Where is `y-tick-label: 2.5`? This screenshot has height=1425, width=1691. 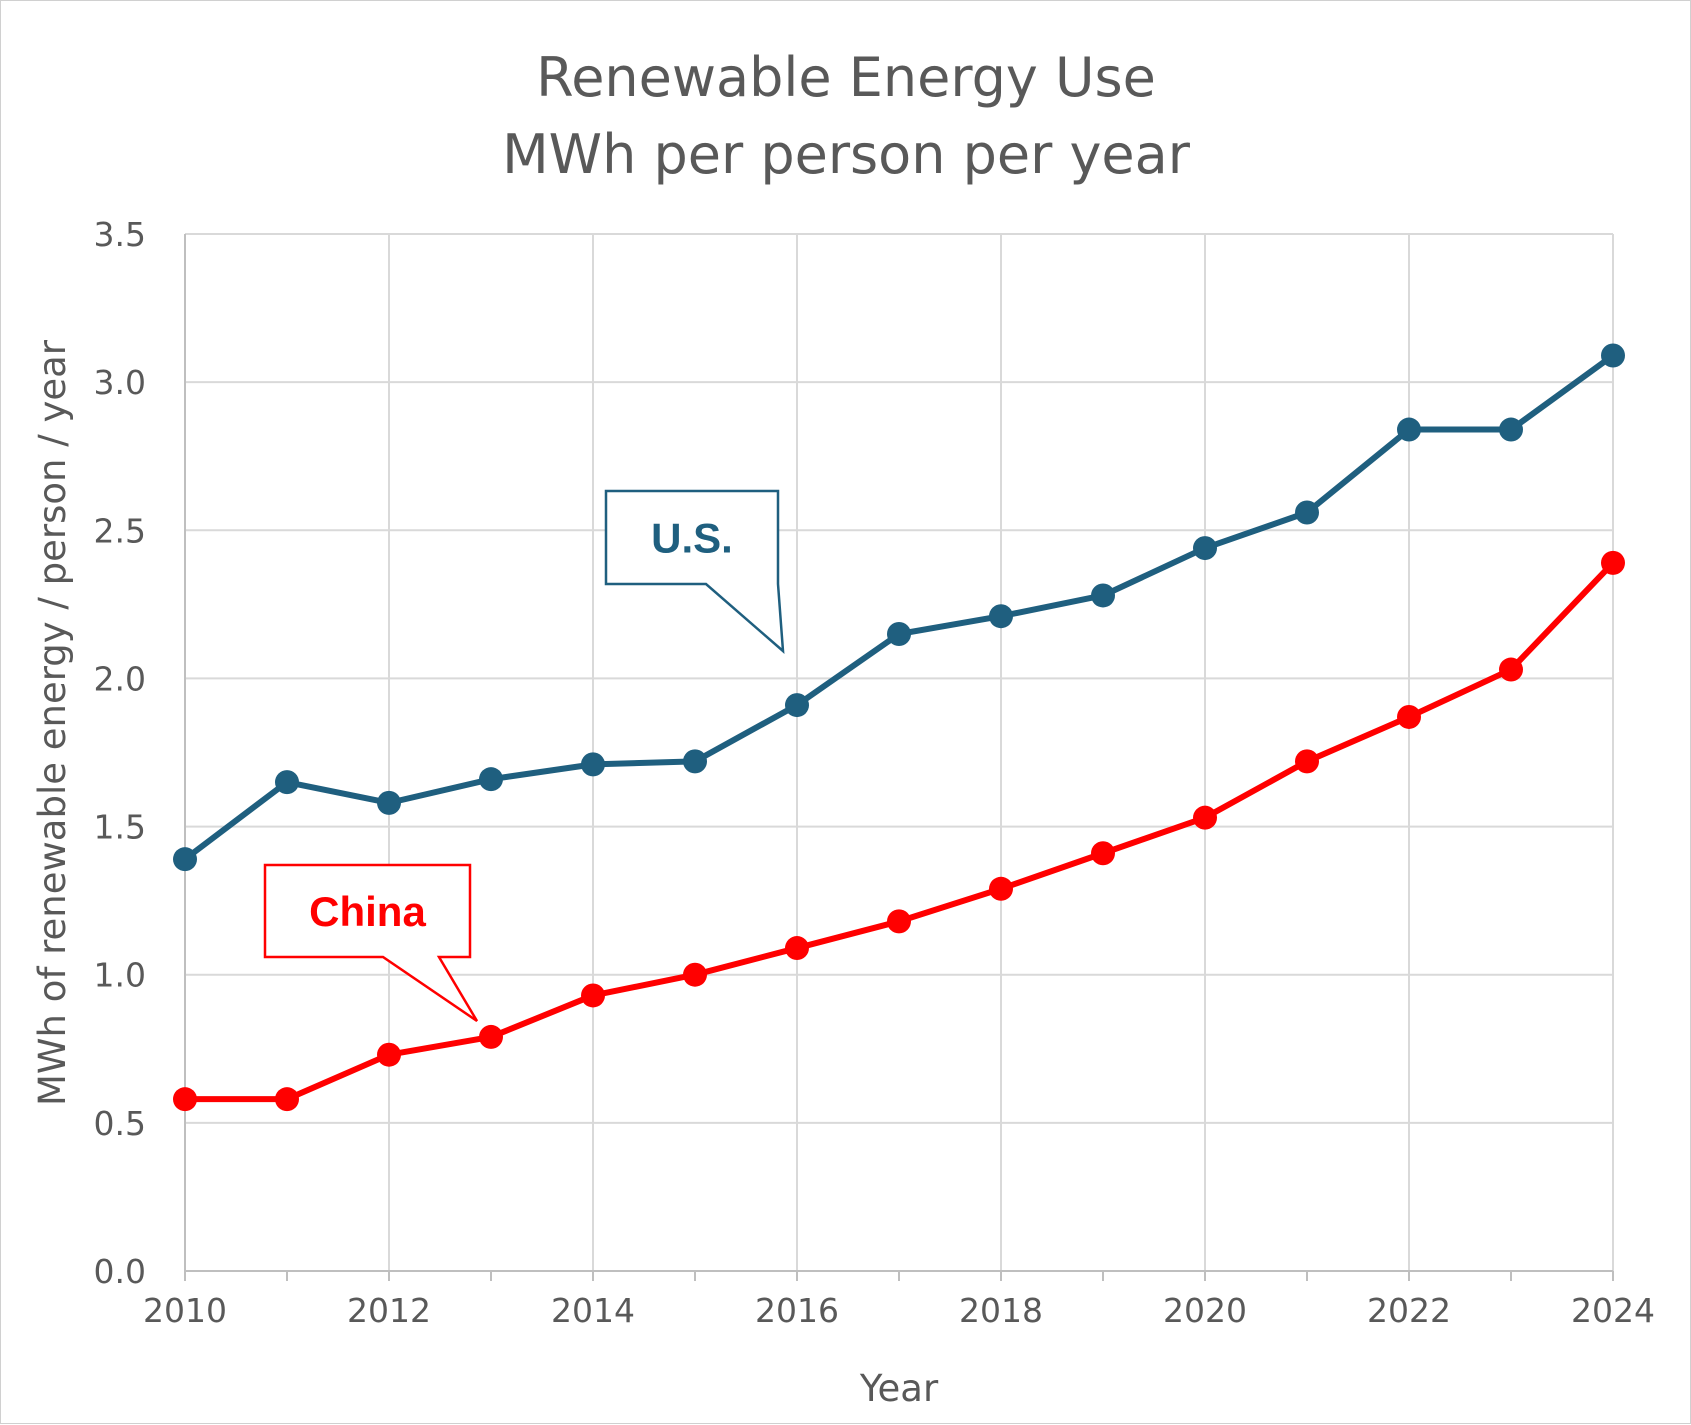
y-tick-label: 2.5 is located at coordinates (120, 530).